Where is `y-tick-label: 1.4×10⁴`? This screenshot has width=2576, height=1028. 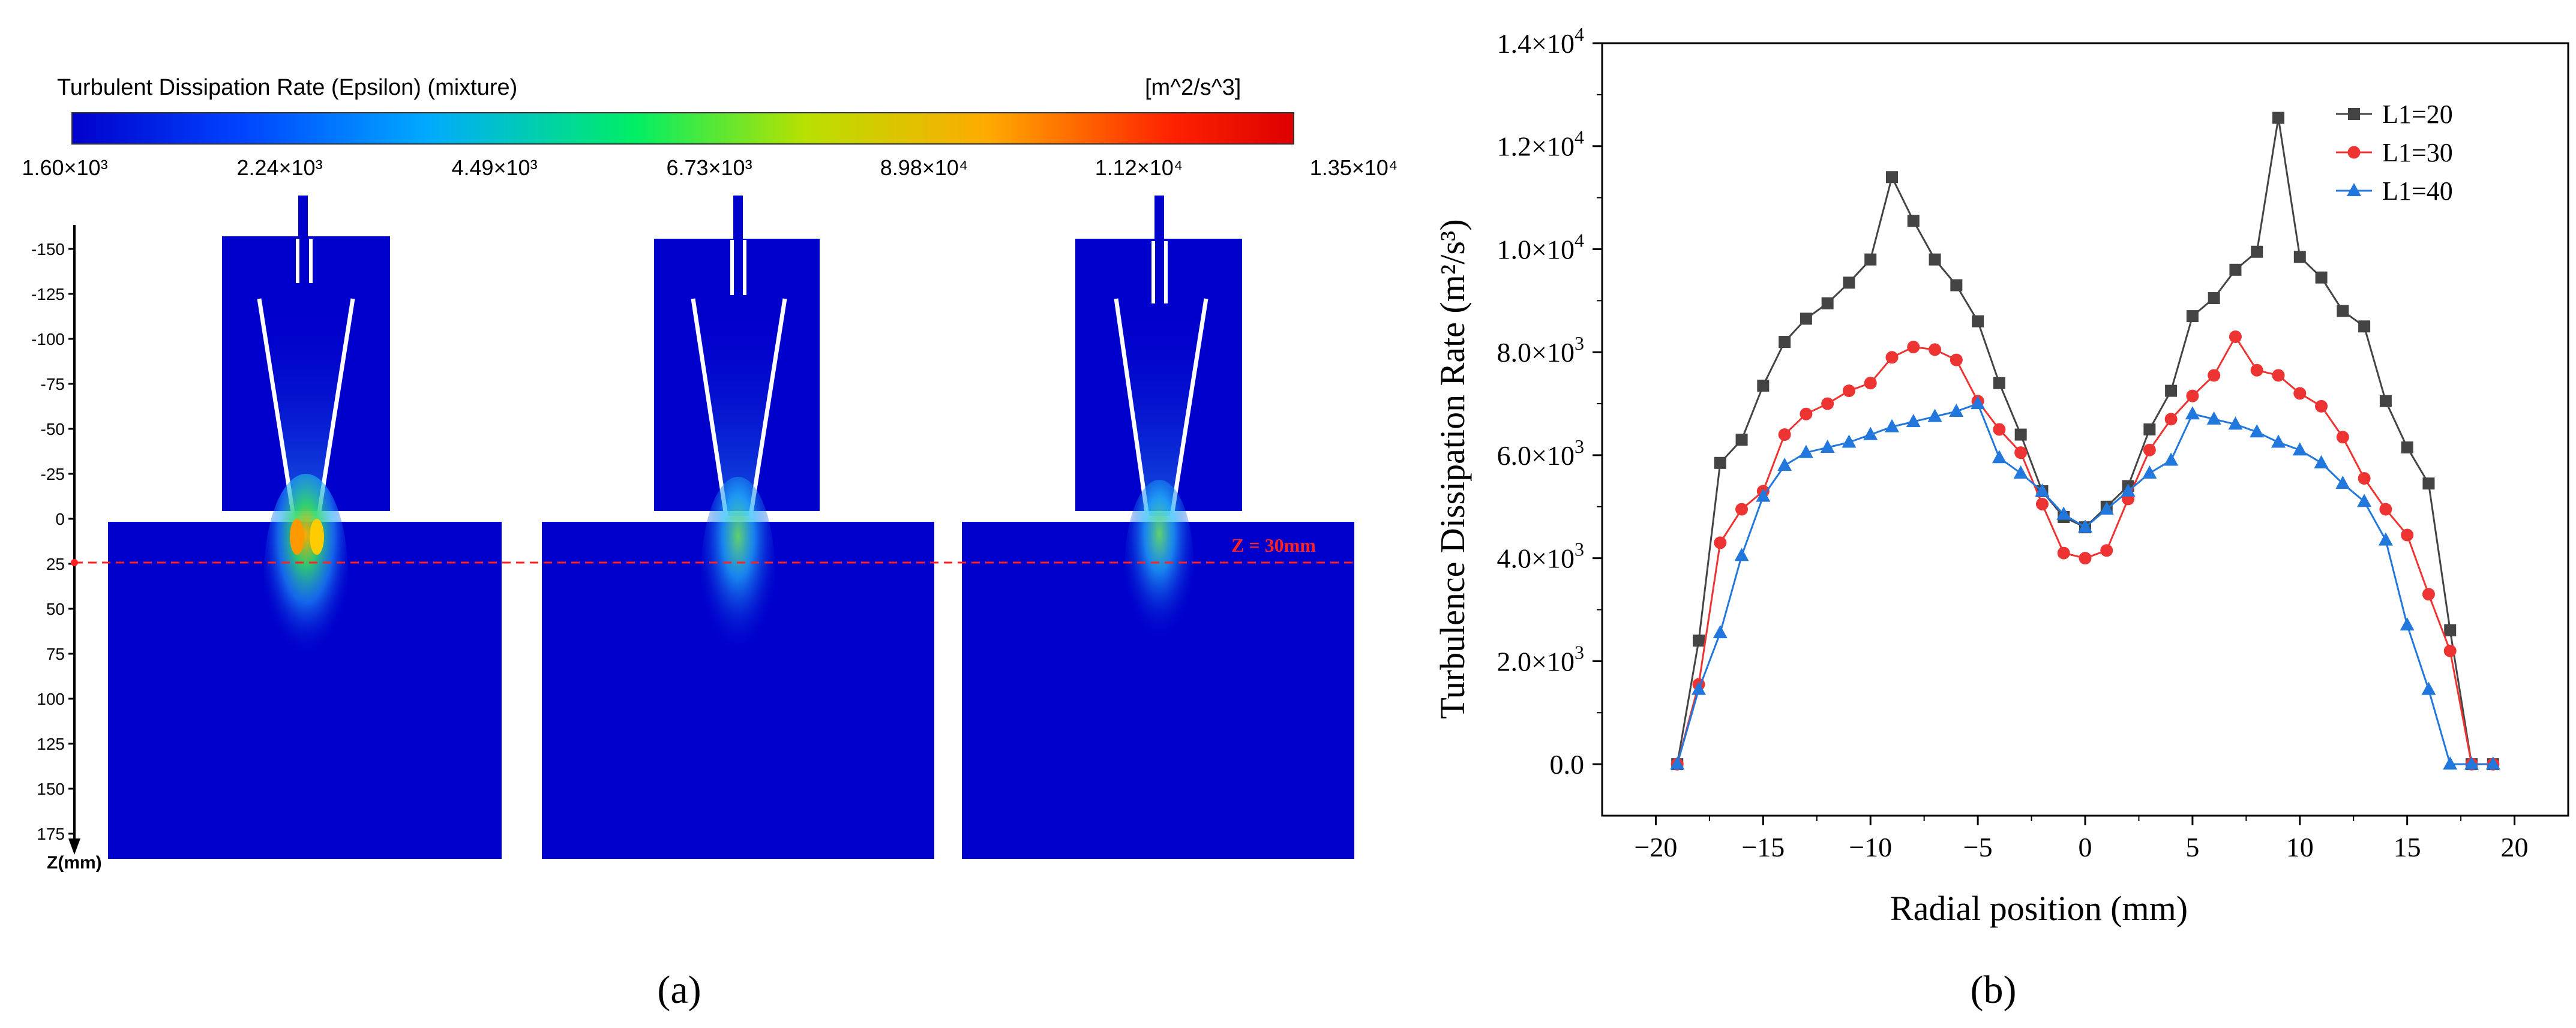
y-tick-label: 1.4×10⁴ is located at coordinates (1540, 41).